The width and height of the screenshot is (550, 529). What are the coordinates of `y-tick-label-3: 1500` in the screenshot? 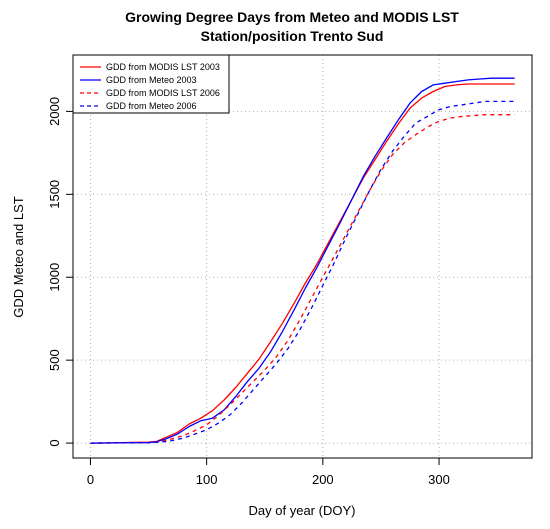 It's located at (54, 194).